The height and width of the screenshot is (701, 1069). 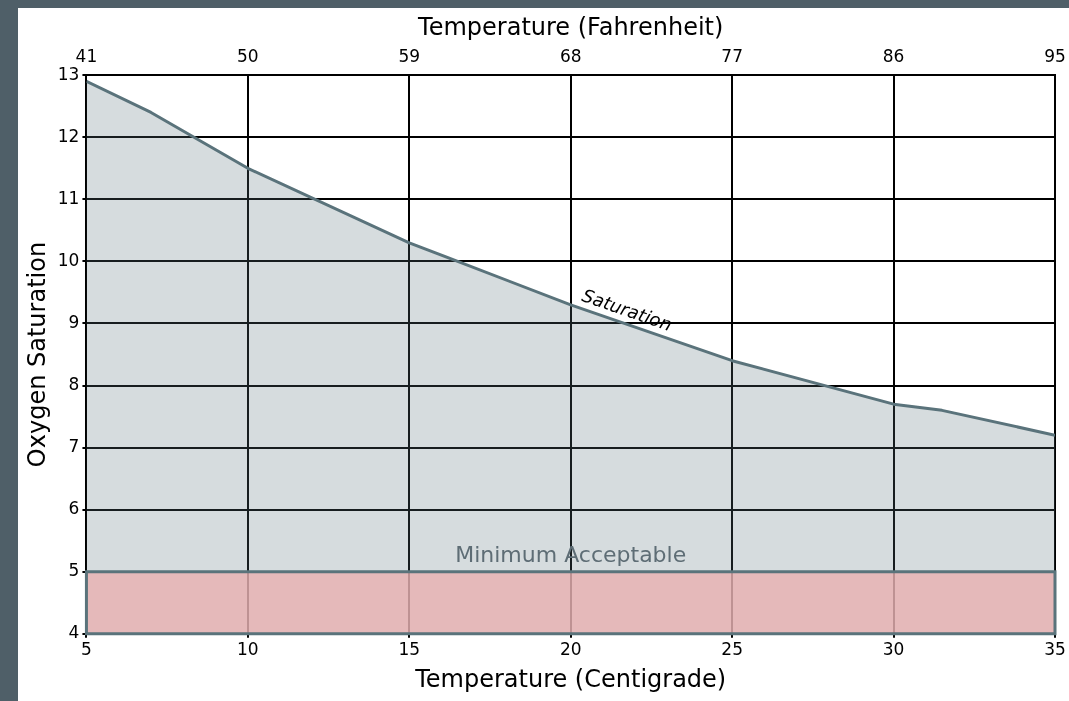 I want to click on x2-tick-label: 68, so click(x=570, y=56).